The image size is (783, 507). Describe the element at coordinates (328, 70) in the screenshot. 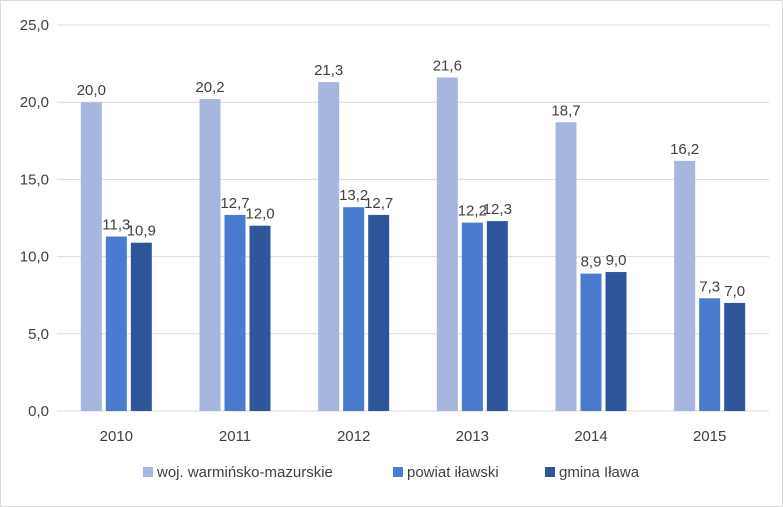

I see `data-label: 21,3` at that location.